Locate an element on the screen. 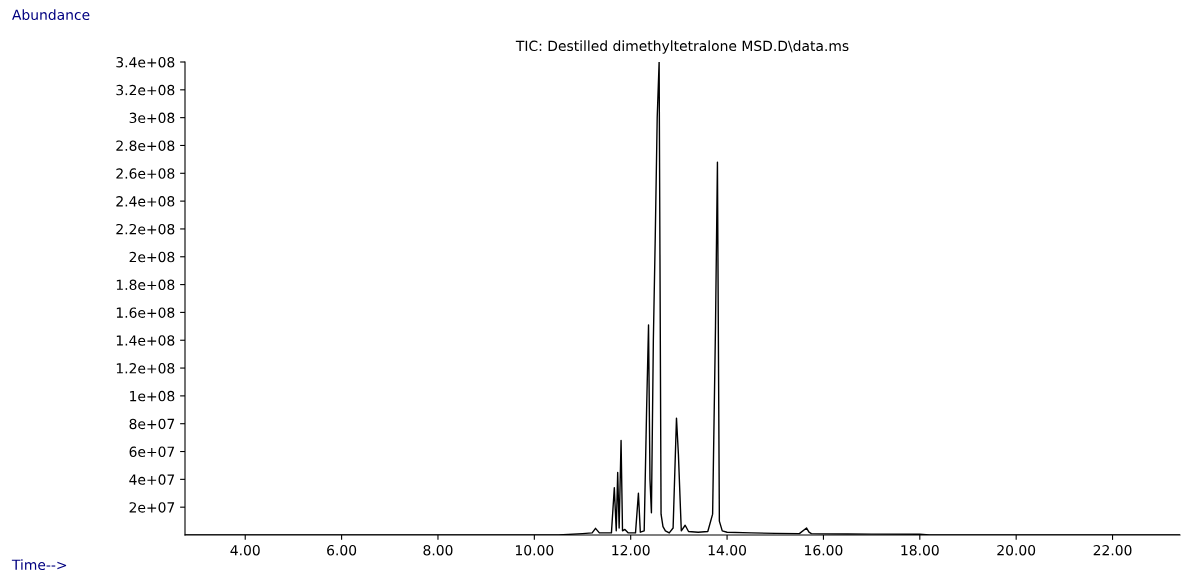  y-tick-label: 4e+07 is located at coordinates (152, 479).